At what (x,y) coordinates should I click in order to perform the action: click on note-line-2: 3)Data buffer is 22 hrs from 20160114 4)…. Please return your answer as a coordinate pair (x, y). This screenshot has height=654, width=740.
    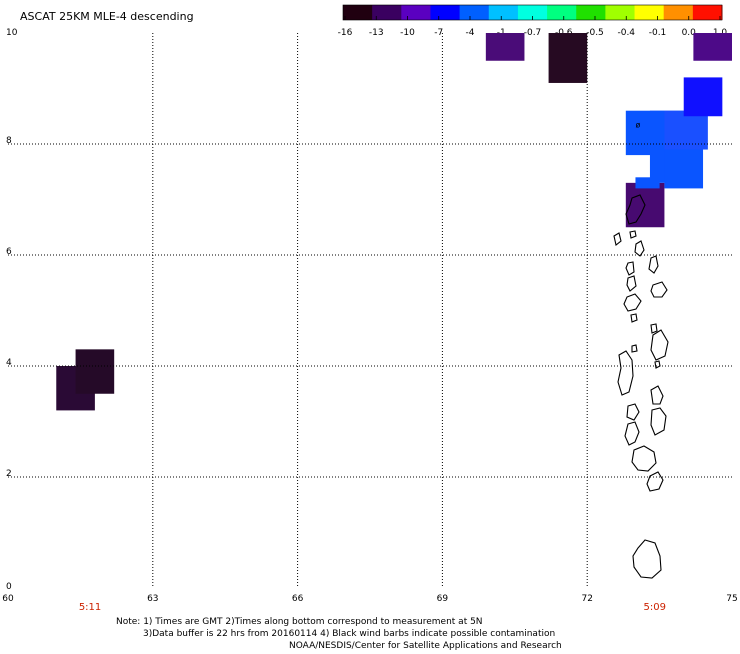
    Looking at the image, I should click on (349, 634).